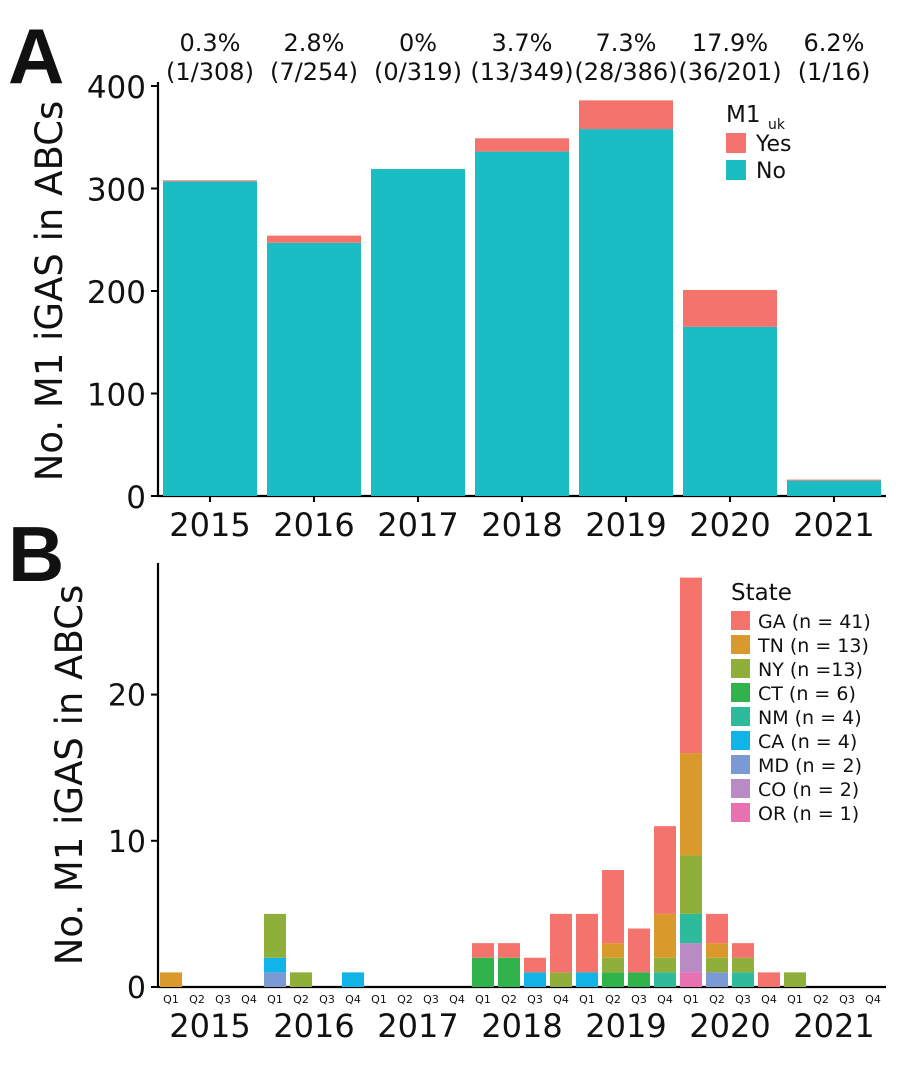 The width and height of the screenshot is (900, 1070). What do you see at coordinates (834, 480) in the screenshot?
I see `bar-yes-2021` at bounding box center [834, 480].